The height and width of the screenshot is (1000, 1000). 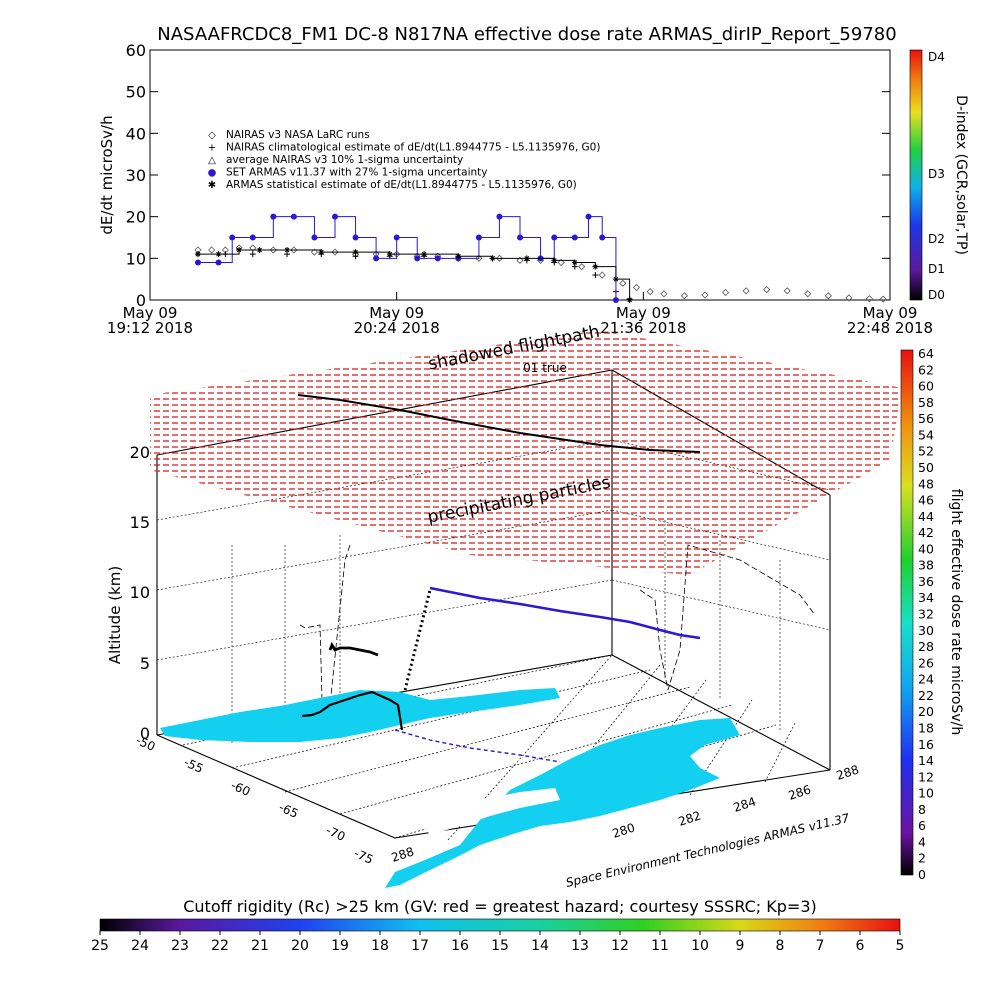 What do you see at coordinates (926, 597) in the screenshot?
I see `dose-tick-label: 34` at bounding box center [926, 597].